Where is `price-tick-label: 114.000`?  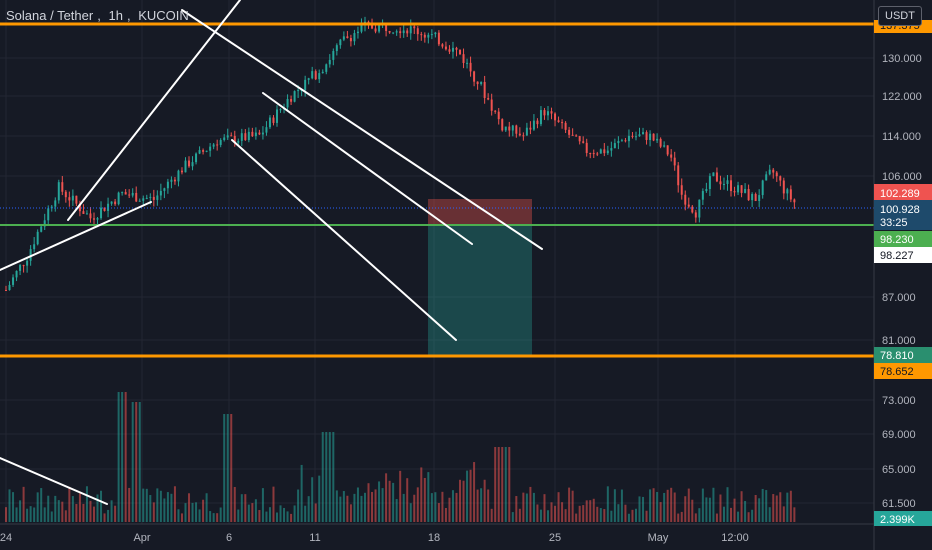
price-tick-label: 114.000 is located at coordinates (901, 137).